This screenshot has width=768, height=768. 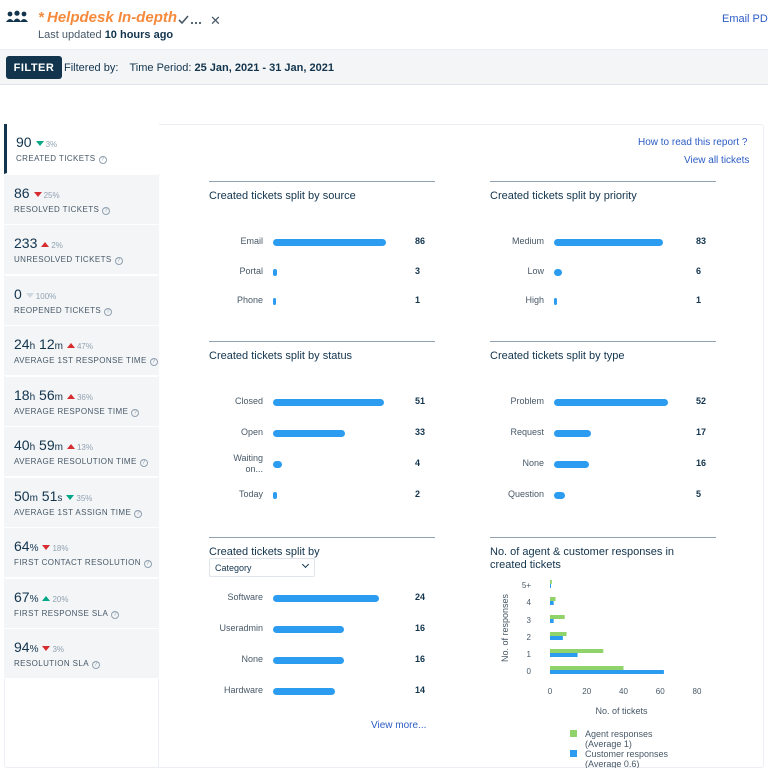 I want to click on unsaved-indicator: *, so click(x=41, y=17).